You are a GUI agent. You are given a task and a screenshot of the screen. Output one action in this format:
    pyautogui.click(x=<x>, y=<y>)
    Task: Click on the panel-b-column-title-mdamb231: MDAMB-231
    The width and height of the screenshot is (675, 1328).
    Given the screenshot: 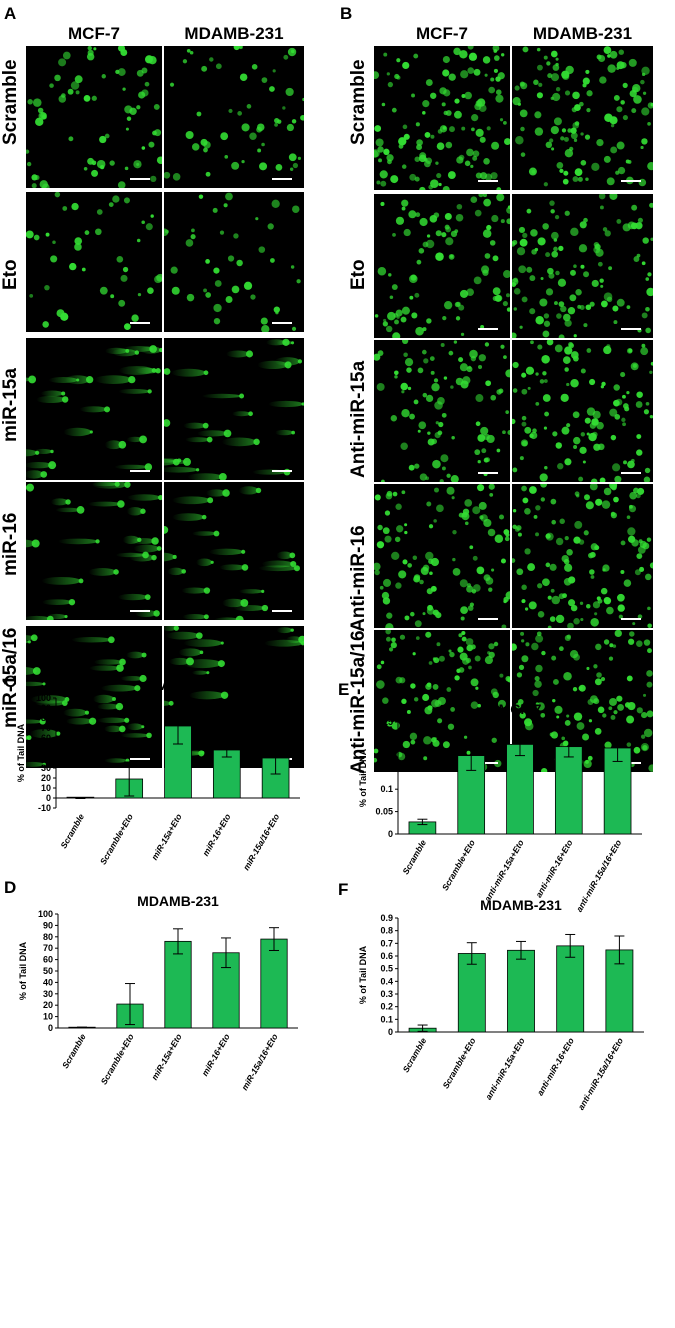 What is the action you would take?
    pyautogui.click(x=582, y=33)
    